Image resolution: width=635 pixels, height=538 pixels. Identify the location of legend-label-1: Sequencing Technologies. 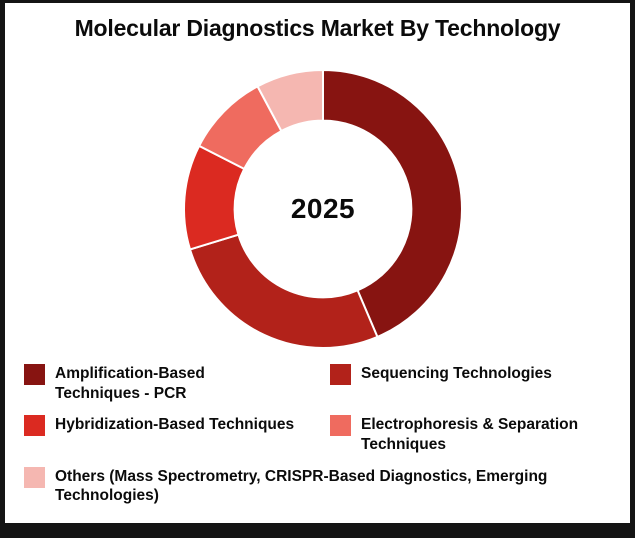
(456, 373).